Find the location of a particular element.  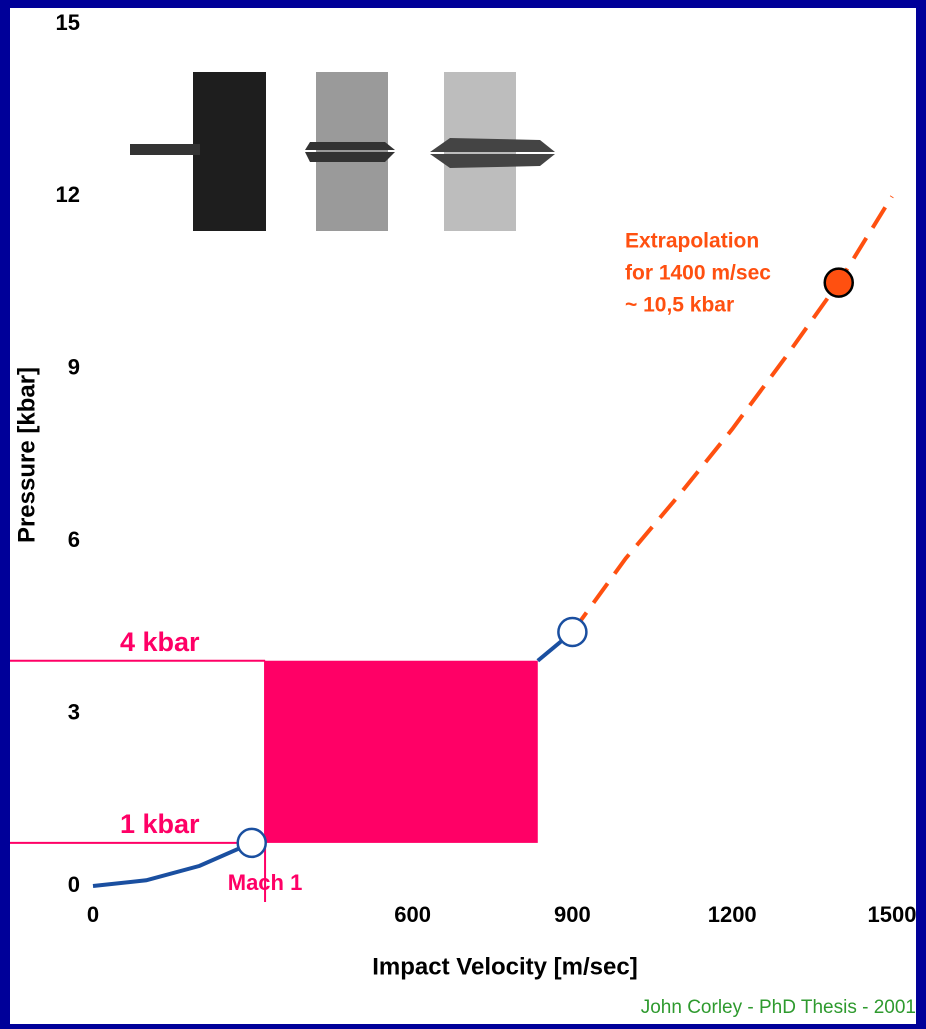

y-axis-label: Pressure [kbar] is located at coordinates (26, 455).